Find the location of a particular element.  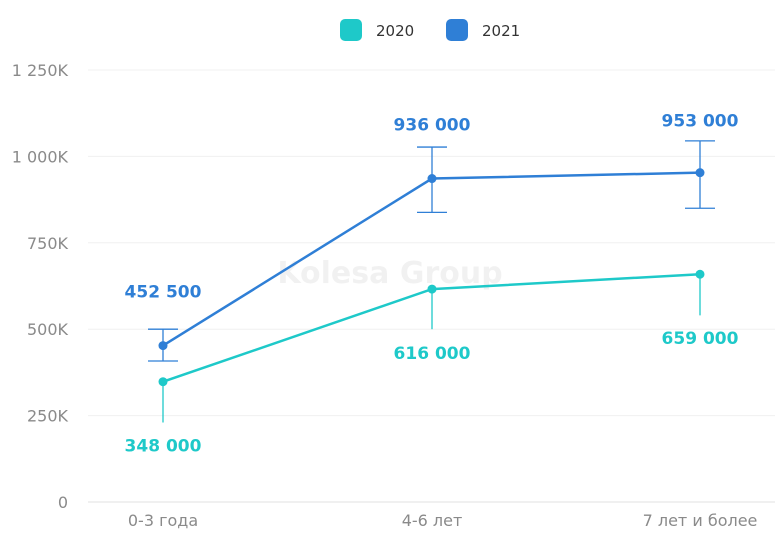

x-tick-label: 0-3 года is located at coordinates (163, 520).